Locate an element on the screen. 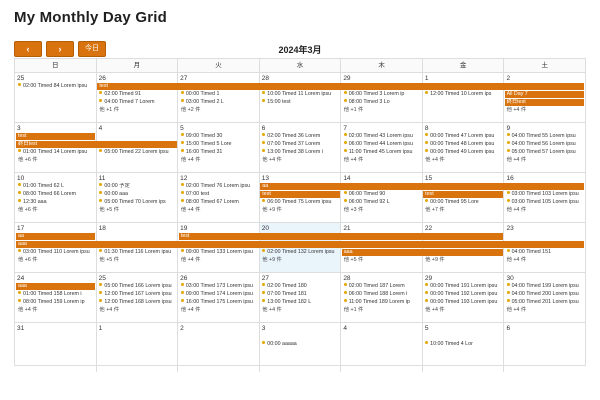 The height and width of the screenshot is (400, 600). day-number: 1 is located at coordinates (426, 78).